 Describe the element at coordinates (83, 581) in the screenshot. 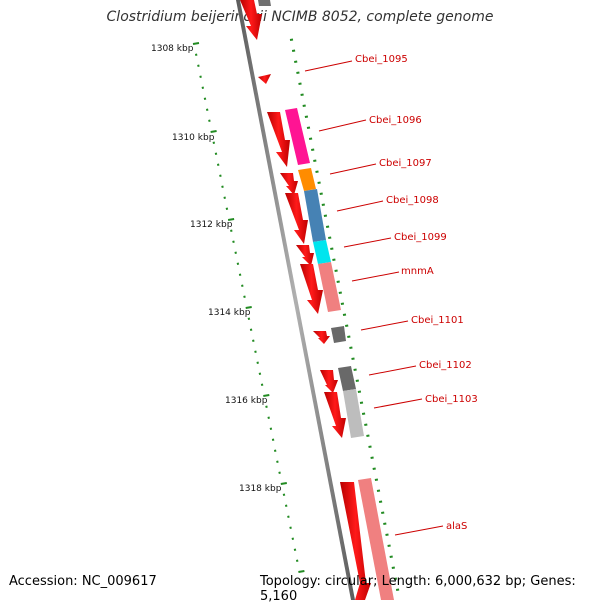

I see `accession-info: Accession: NC_009617` at that location.